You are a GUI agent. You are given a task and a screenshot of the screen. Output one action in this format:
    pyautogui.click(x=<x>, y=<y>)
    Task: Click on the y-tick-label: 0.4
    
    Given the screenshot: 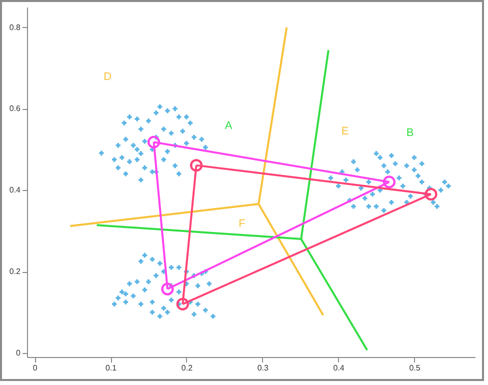 What is the action you would take?
    pyautogui.click(x=15, y=190)
    